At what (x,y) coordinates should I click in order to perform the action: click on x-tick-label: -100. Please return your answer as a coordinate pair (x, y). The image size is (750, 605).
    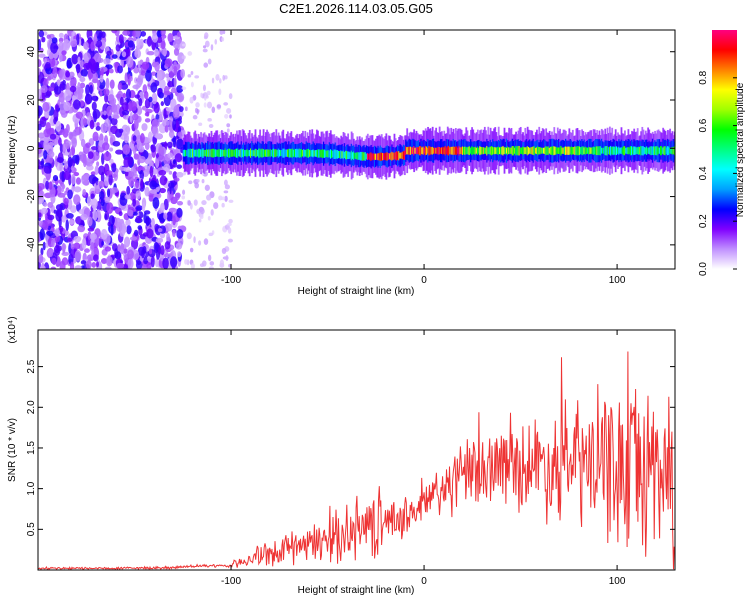
    Looking at the image, I should click on (231, 581).